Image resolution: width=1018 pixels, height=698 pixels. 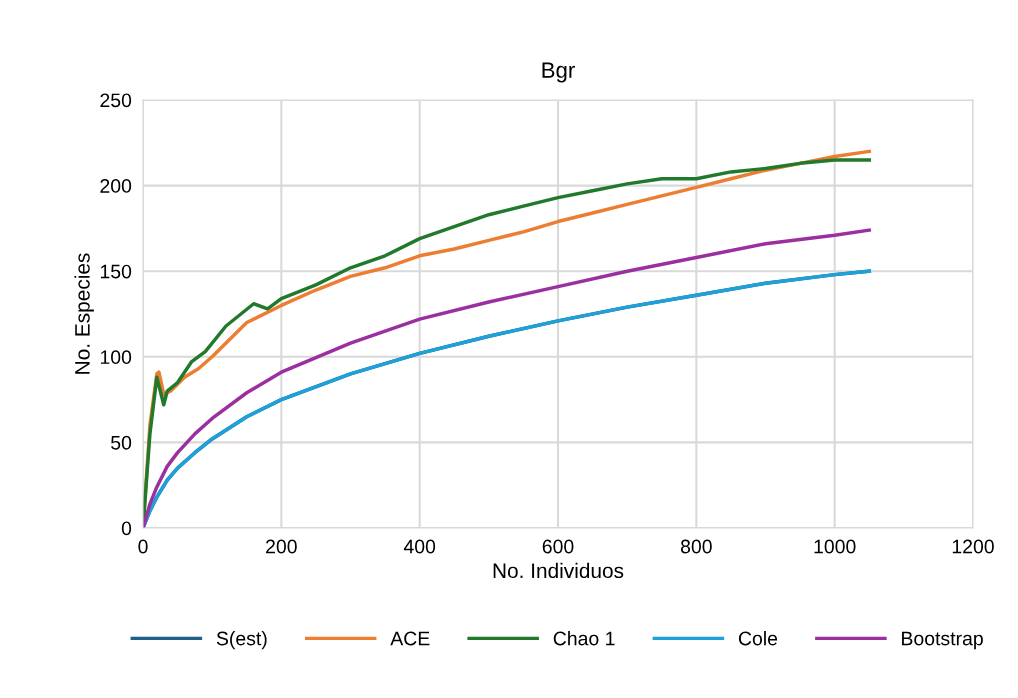 I want to click on y-tick-label: 150, so click(x=116, y=271).